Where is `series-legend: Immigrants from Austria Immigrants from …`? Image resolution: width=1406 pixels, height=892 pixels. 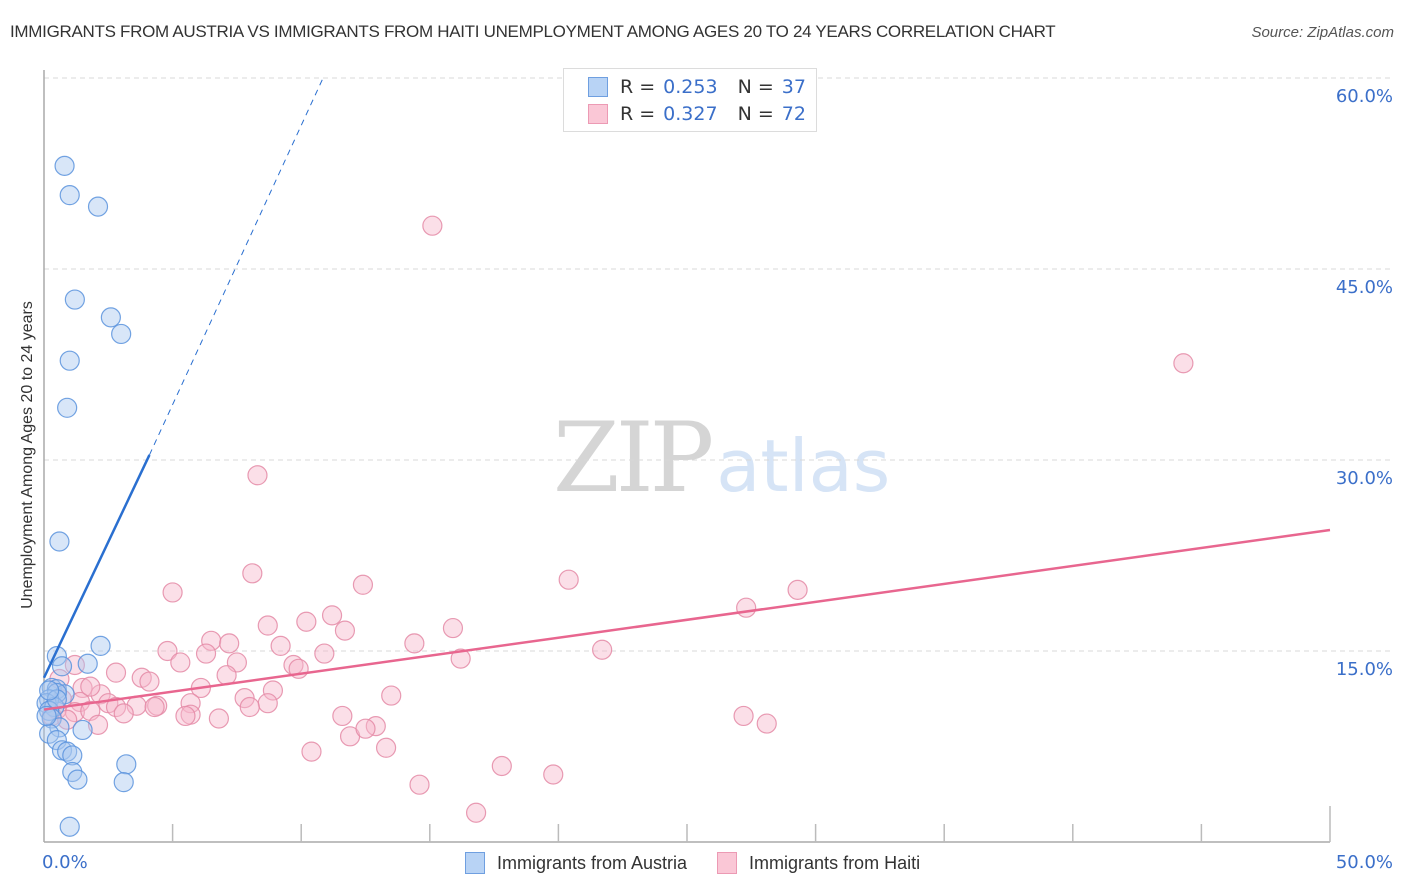 series-legend: Immigrants from Austria Immigrants from … is located at coordinates (707, 863).